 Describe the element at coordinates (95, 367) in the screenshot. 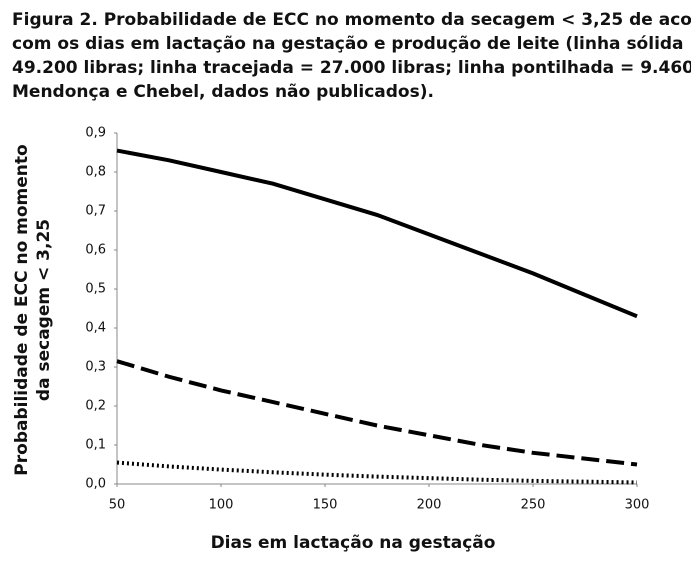

I see `y-tick-label: 0,3` at that location.